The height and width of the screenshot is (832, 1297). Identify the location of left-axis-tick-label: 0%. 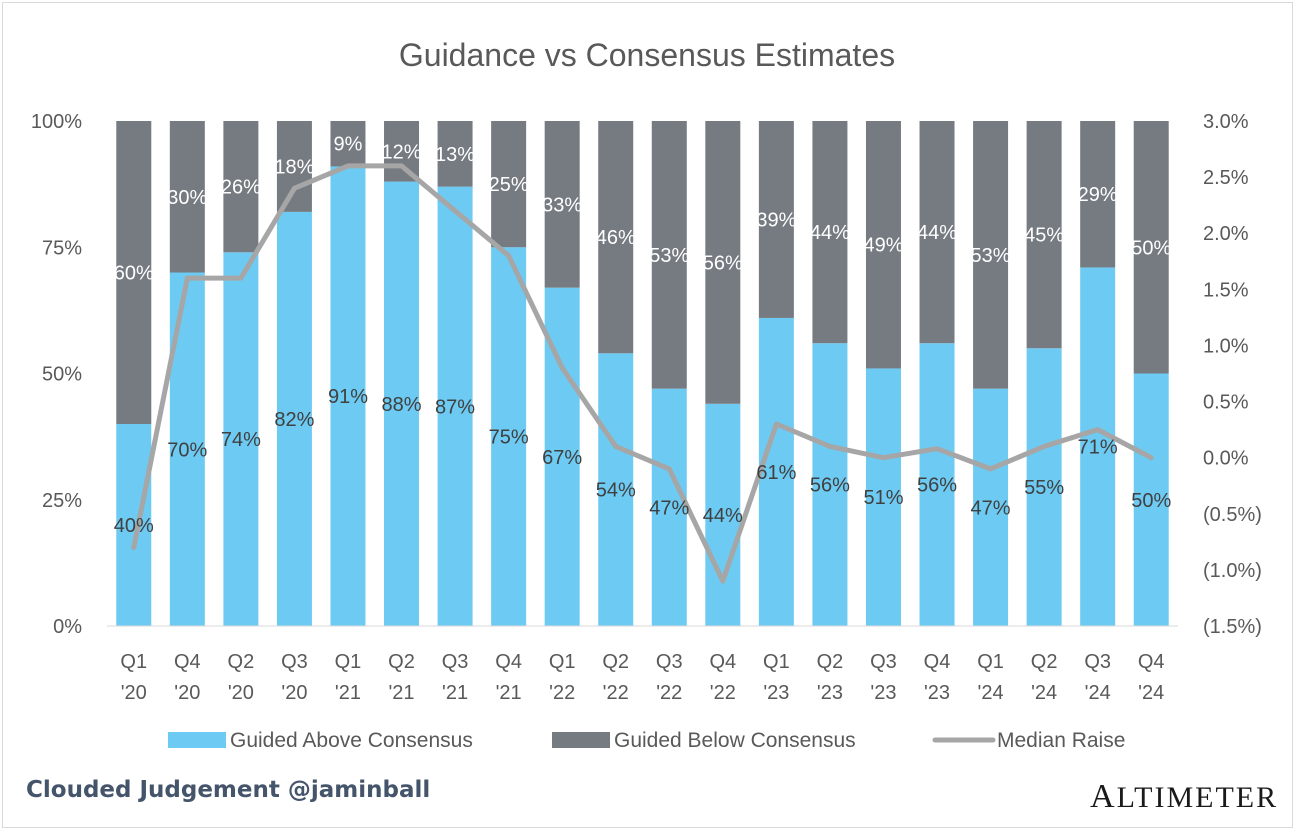
(67, 627).